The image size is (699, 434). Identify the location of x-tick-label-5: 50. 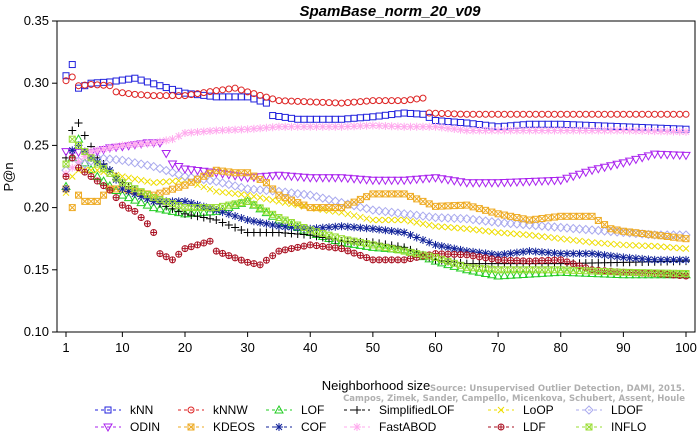
(373, 347).